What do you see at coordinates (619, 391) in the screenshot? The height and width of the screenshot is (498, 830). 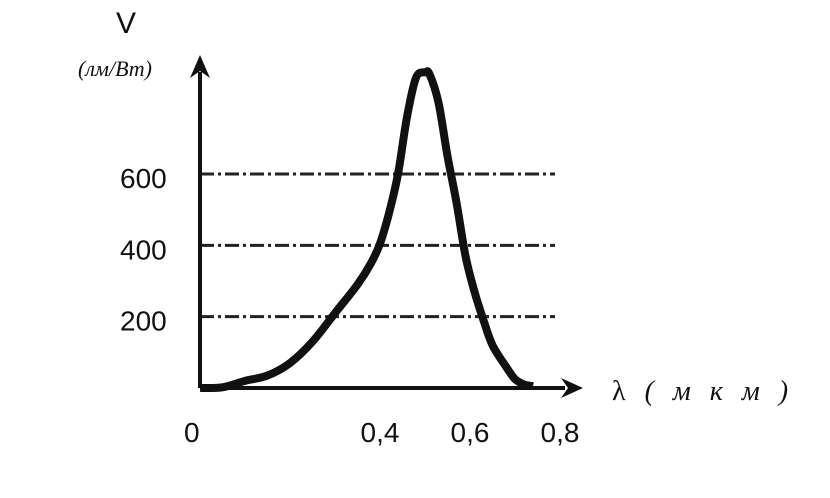 I see `x-axis-symbol: λ` at bounding box center [619, 391].